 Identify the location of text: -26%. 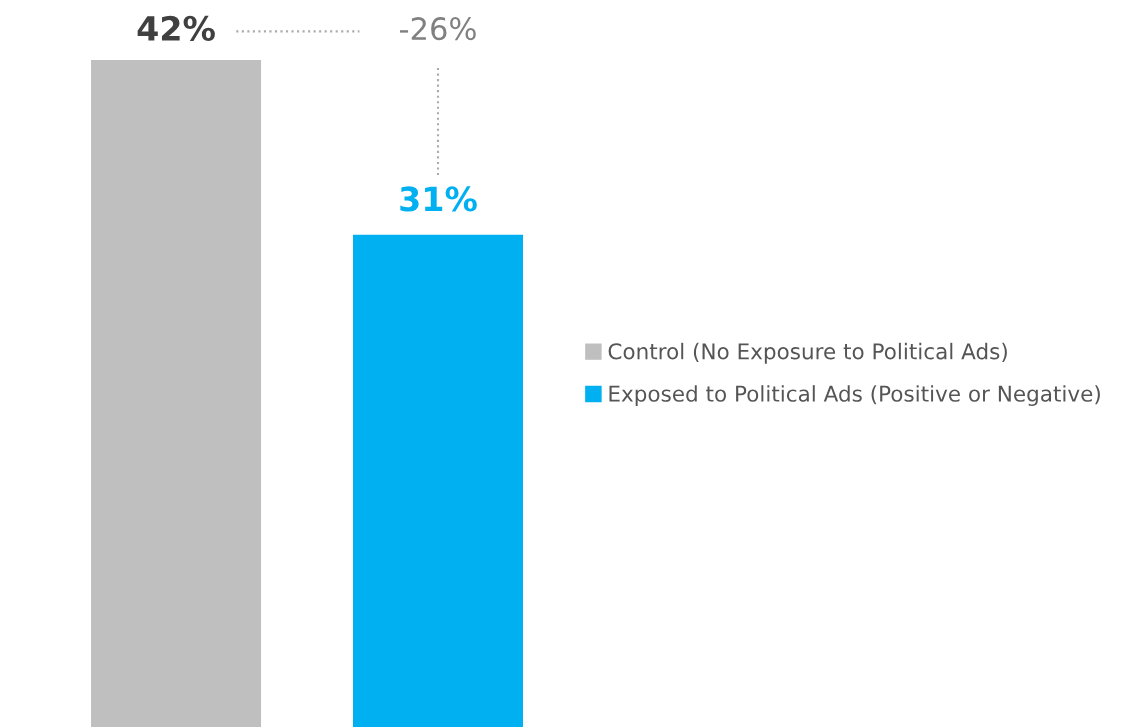
(438, 29).